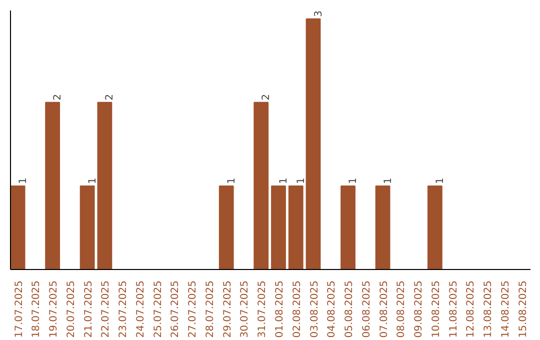  What do you see at coordinates (124, 309) in the screenshot?
I see `x-tick-label: 23.07.2025` at bounding box center [124, 309].